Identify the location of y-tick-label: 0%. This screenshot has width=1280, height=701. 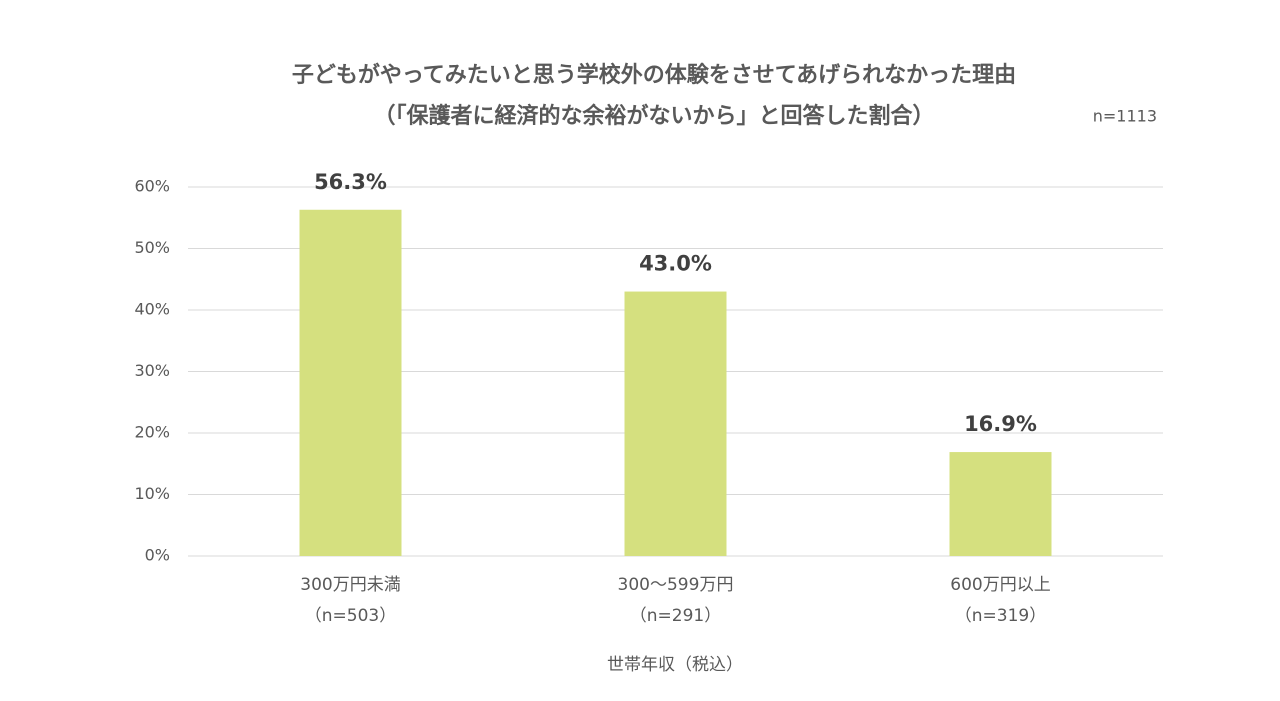
(157, 555).